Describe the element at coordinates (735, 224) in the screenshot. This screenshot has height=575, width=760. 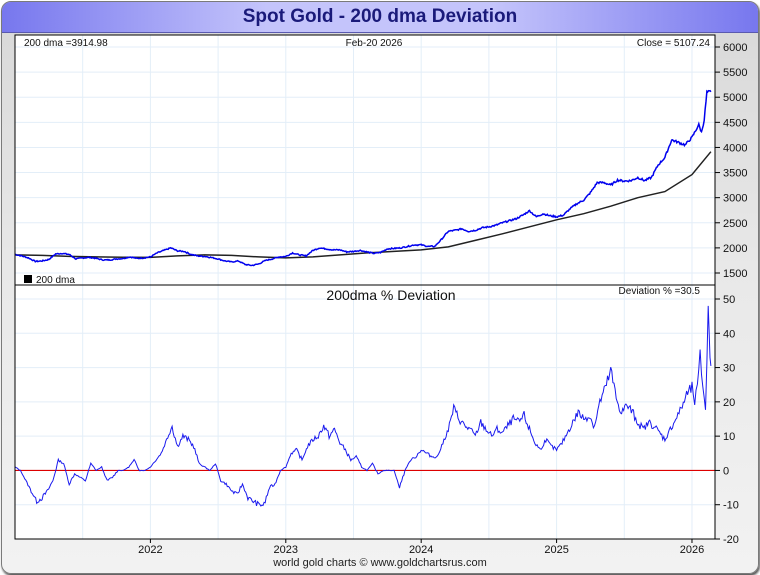
I see `top-y-tick-label: 2500` at that location.